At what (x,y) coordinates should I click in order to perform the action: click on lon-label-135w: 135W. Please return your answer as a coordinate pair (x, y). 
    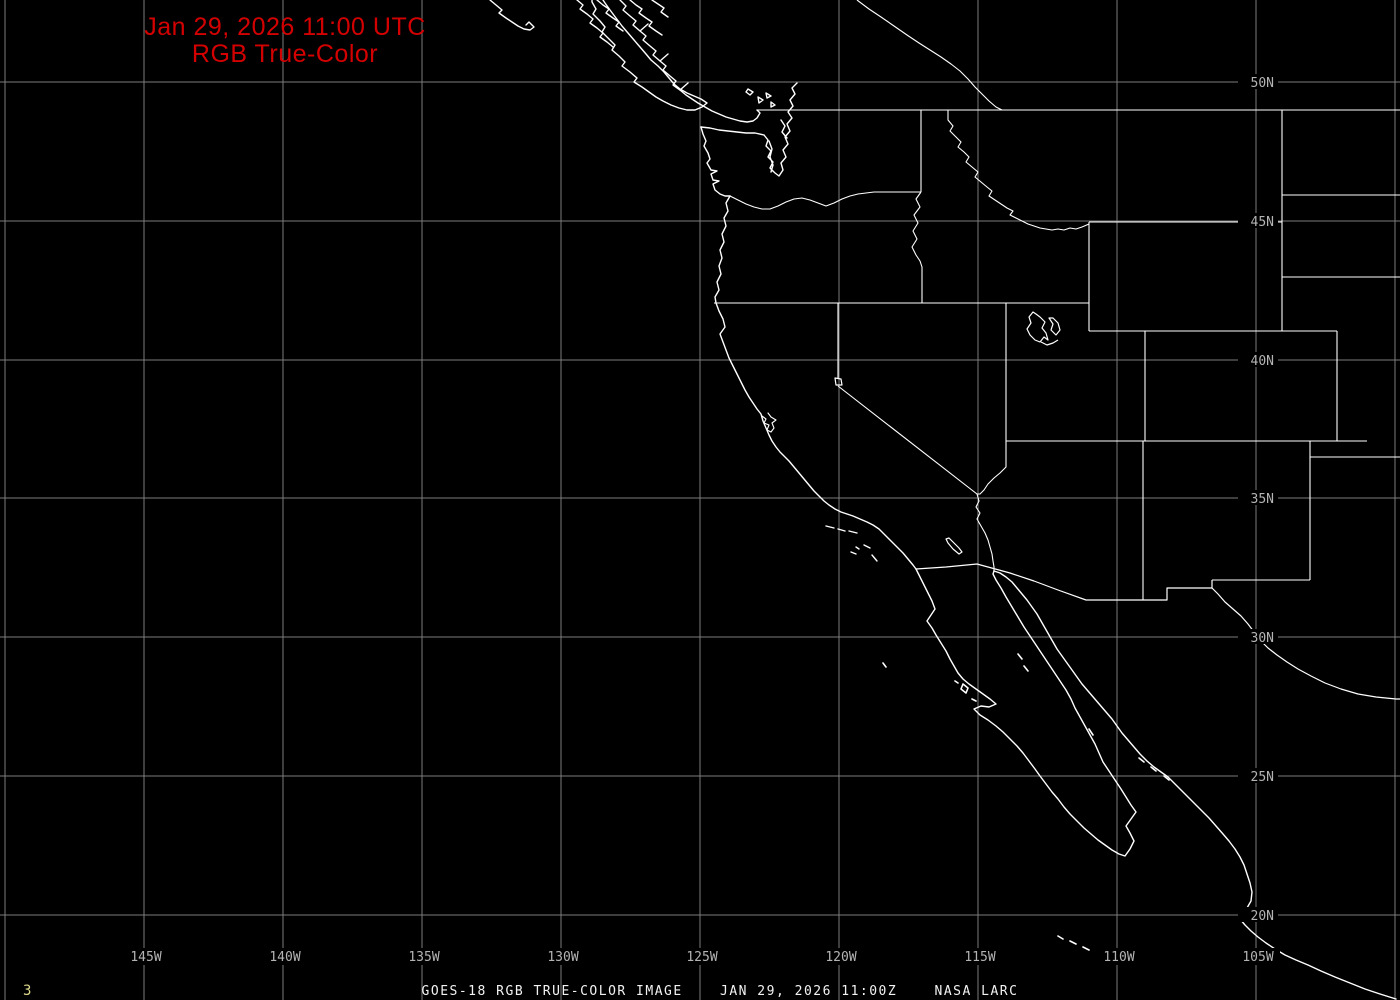
    Looking at the image, I should click on (423, 957).